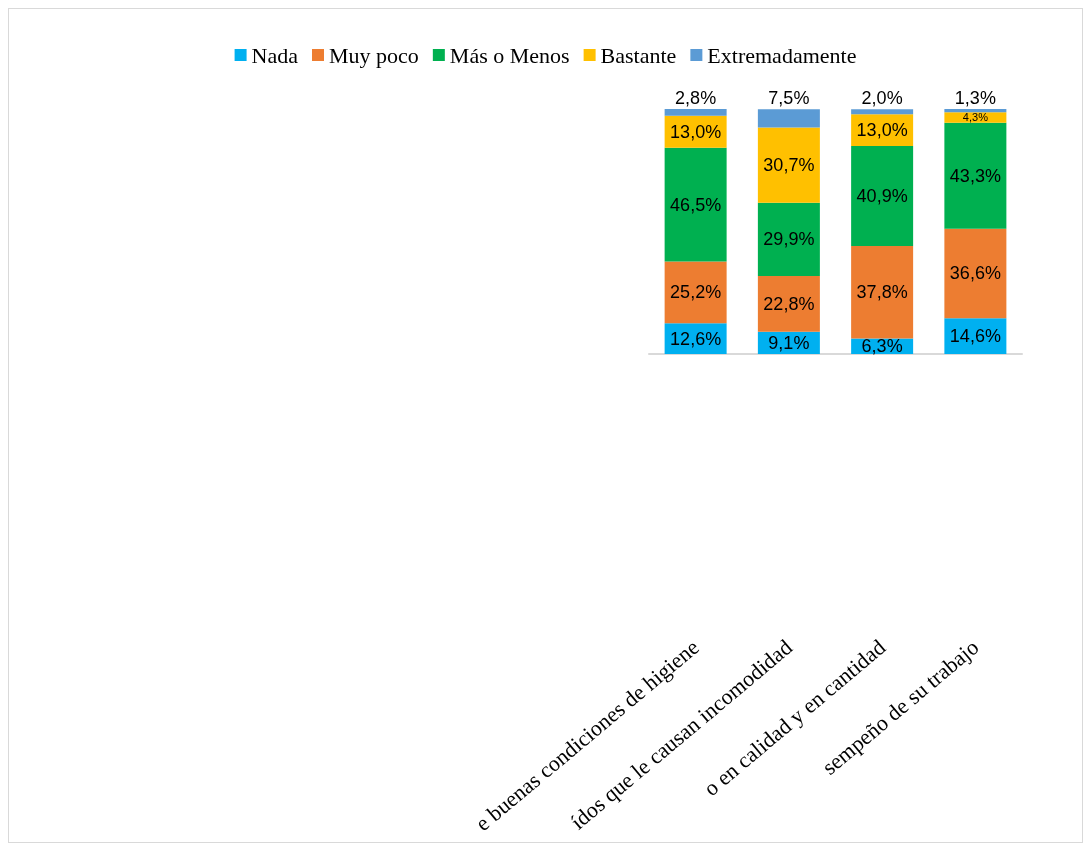 This screenshot has height=853, width=1091. I want to click on data-label: 7,5%, so click(789, 98).